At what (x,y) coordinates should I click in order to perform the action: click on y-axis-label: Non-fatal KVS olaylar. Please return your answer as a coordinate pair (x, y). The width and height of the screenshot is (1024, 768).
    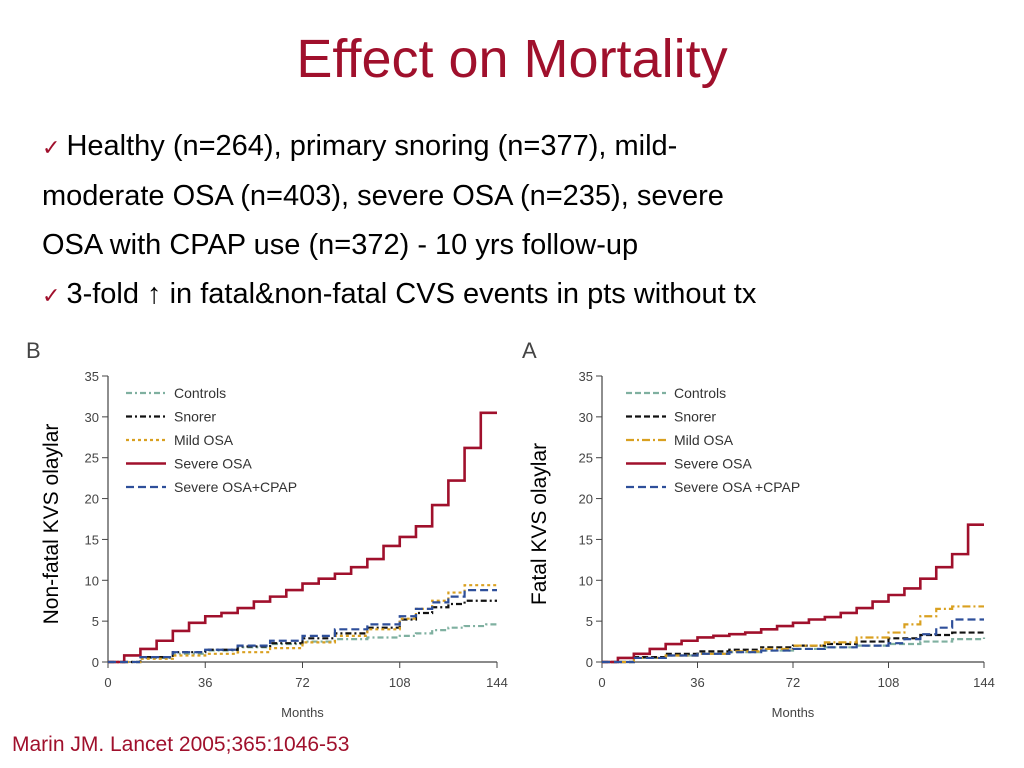
    Looking at the image, I should click on (51, 524).